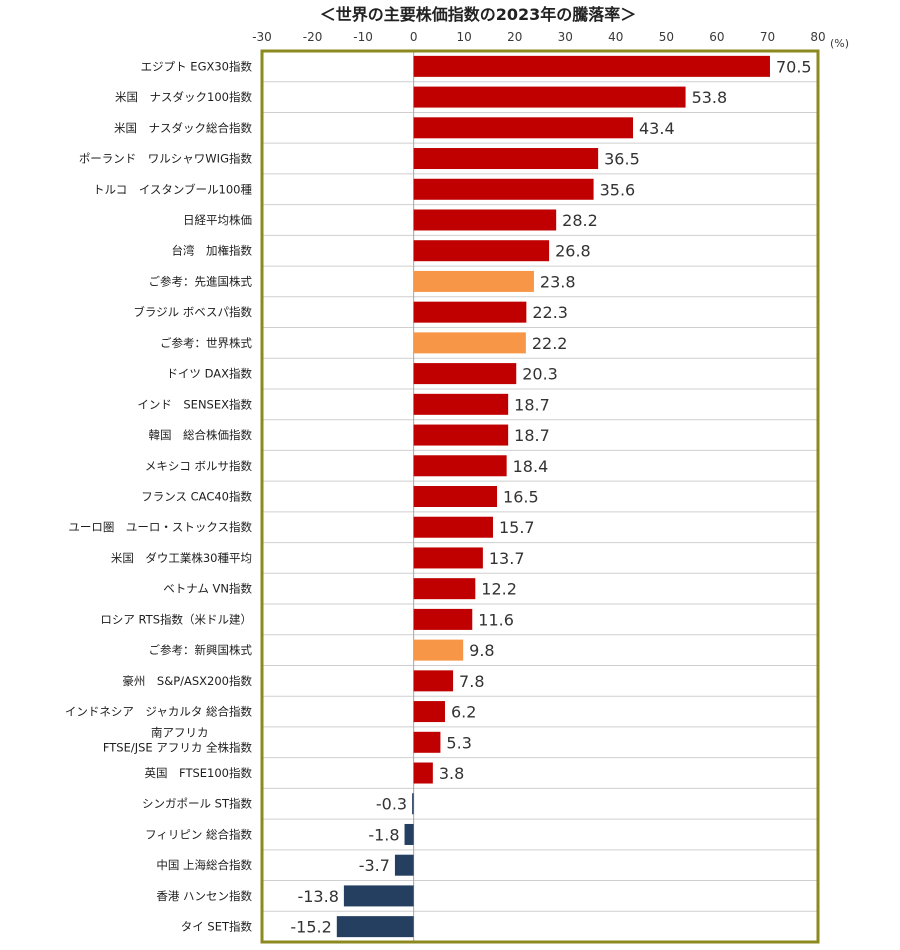  Describe the element at coordinates (558, 281) in the screenshot. I see `value-label: 23.8` at that location.